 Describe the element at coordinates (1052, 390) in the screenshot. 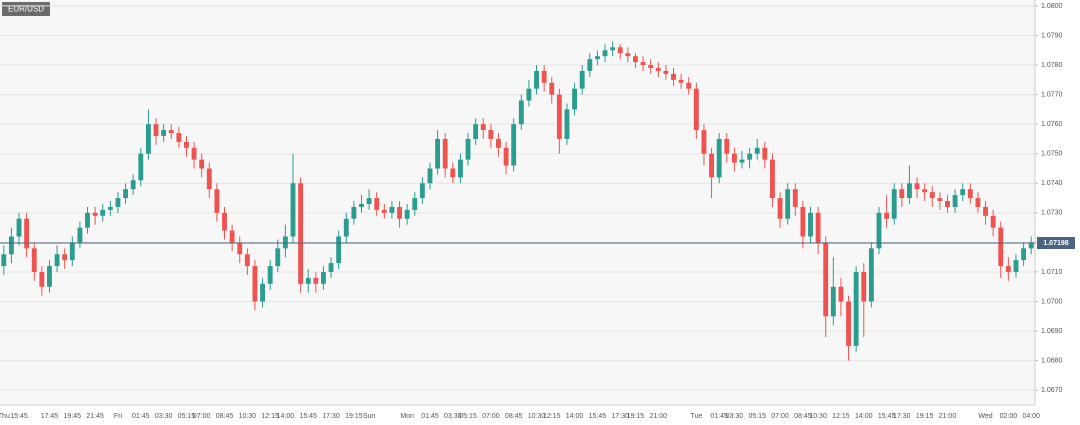

I see `y-tick-label: 1.0670` at that location.